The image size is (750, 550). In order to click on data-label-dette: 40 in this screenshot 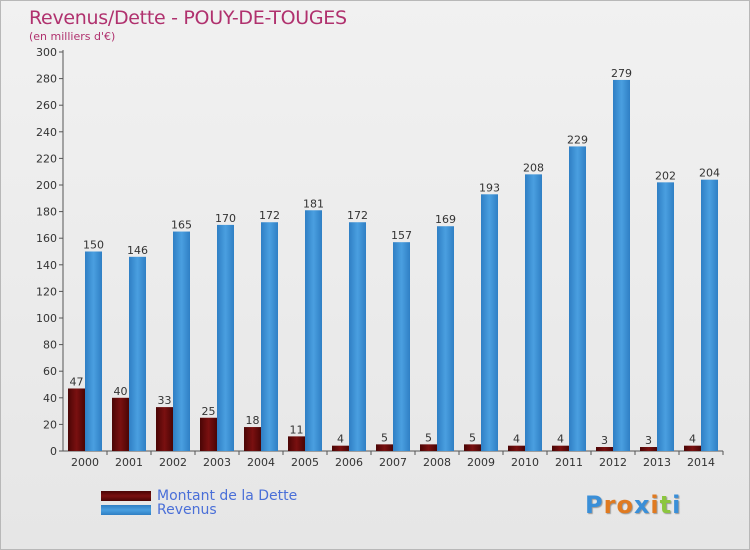, I will do `click(121, 391)`.